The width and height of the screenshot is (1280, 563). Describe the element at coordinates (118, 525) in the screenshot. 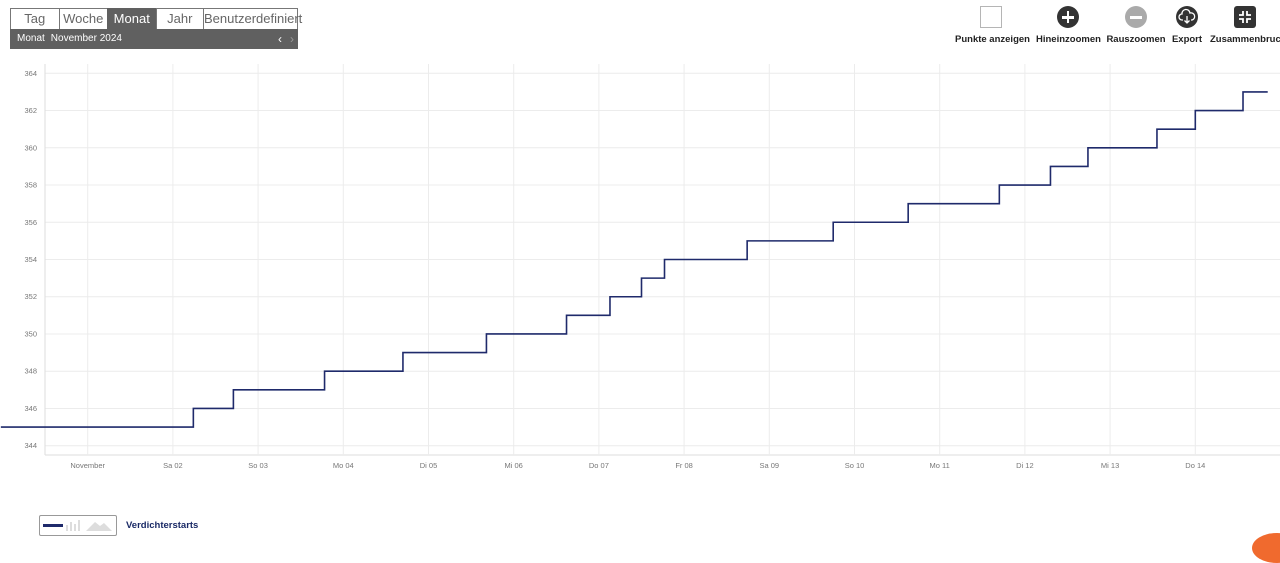

I see `legend-item: Verdichterstarts` at that location.